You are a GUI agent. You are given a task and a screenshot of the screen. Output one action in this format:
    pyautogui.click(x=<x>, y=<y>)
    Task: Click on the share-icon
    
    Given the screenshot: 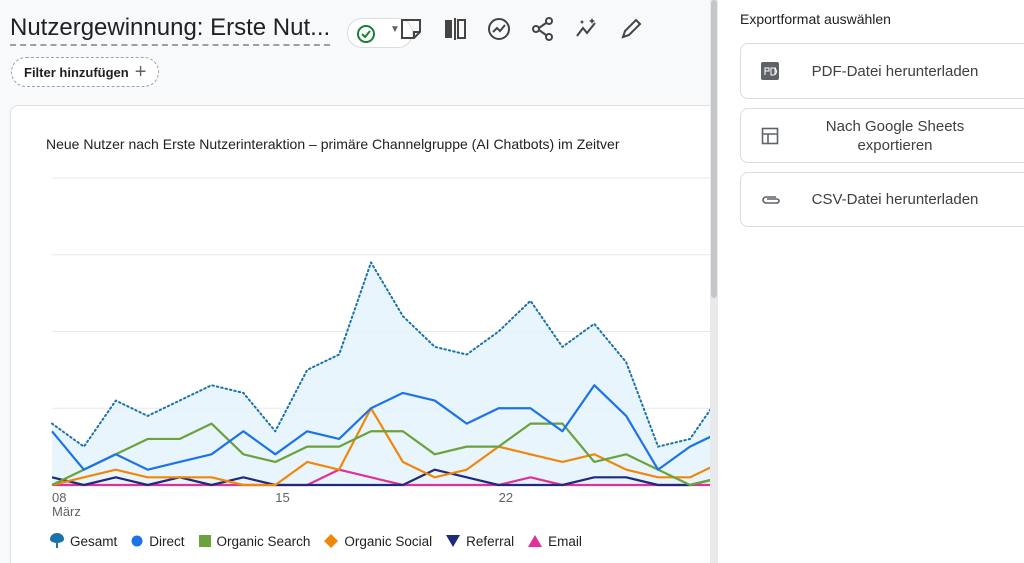 What is the action you would take?
    pyautogui.click(x=543, y=29)
    